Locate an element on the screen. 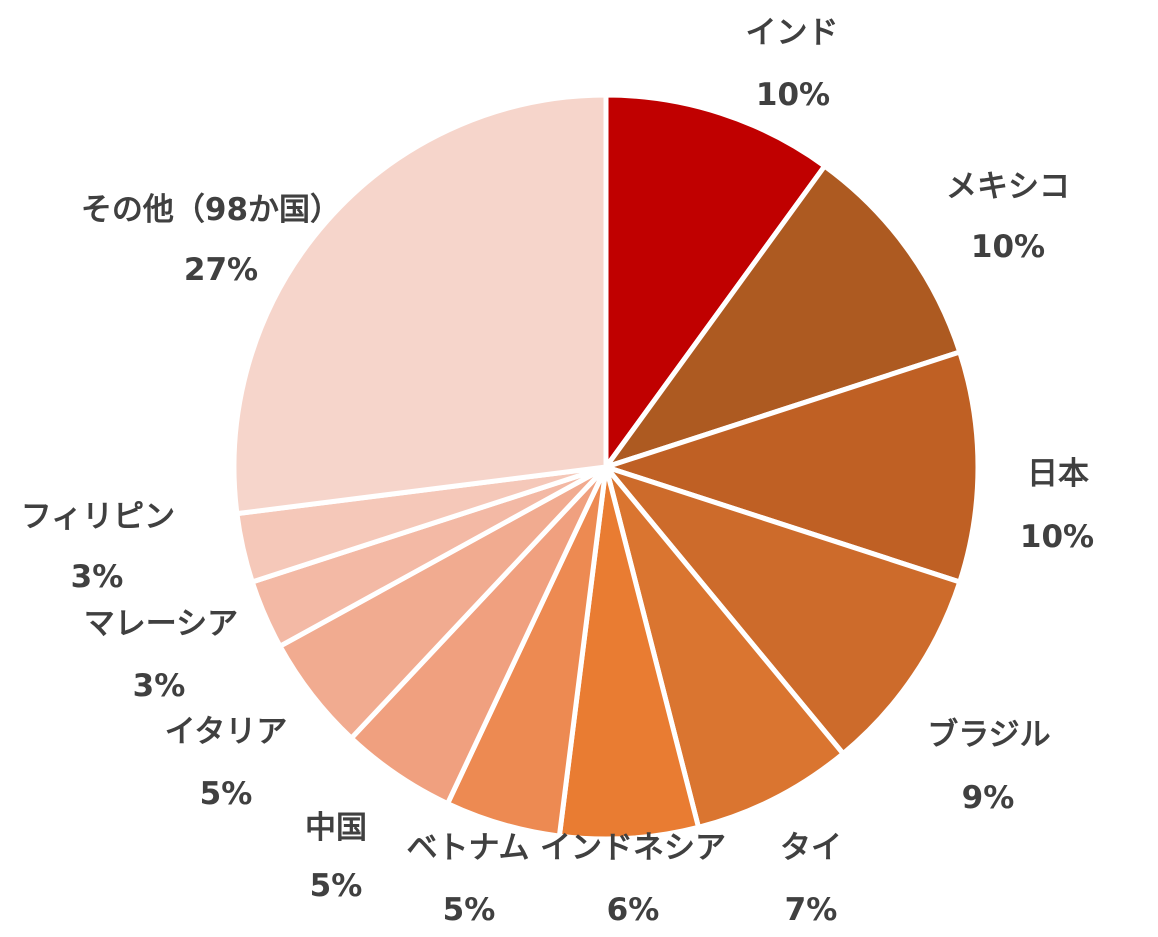  slice-value-label: 6% is located at coordinates (633, 910).